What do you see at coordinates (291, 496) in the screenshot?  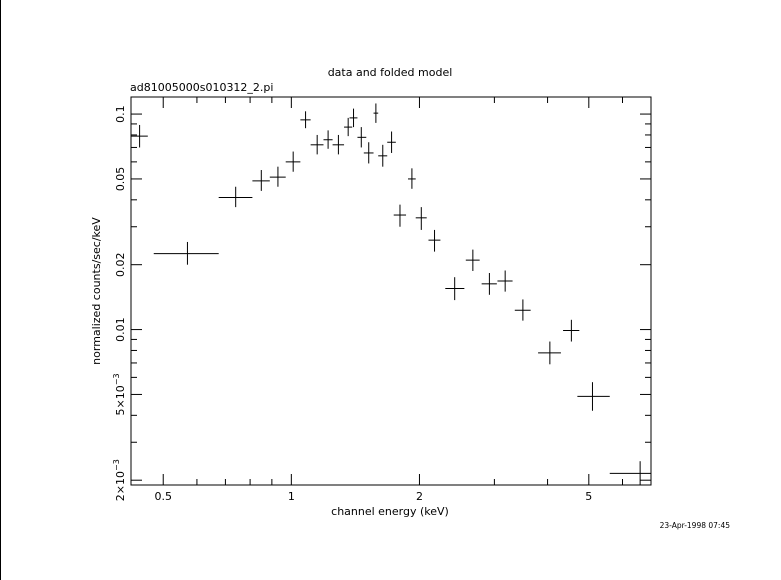 I see `x-tick-label: 1` at bounding box center [291, 496].